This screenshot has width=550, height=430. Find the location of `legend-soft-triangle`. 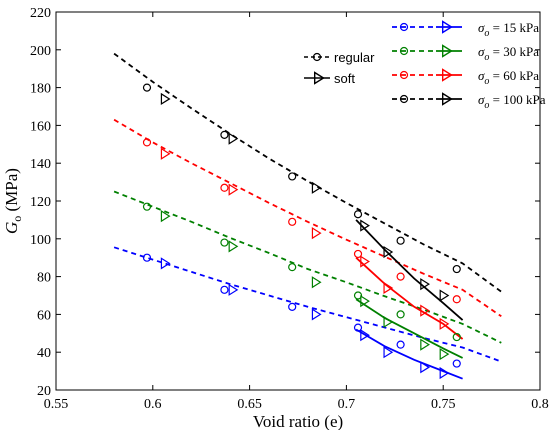

legend-soft-triangle is located at coordinates (319, 78).